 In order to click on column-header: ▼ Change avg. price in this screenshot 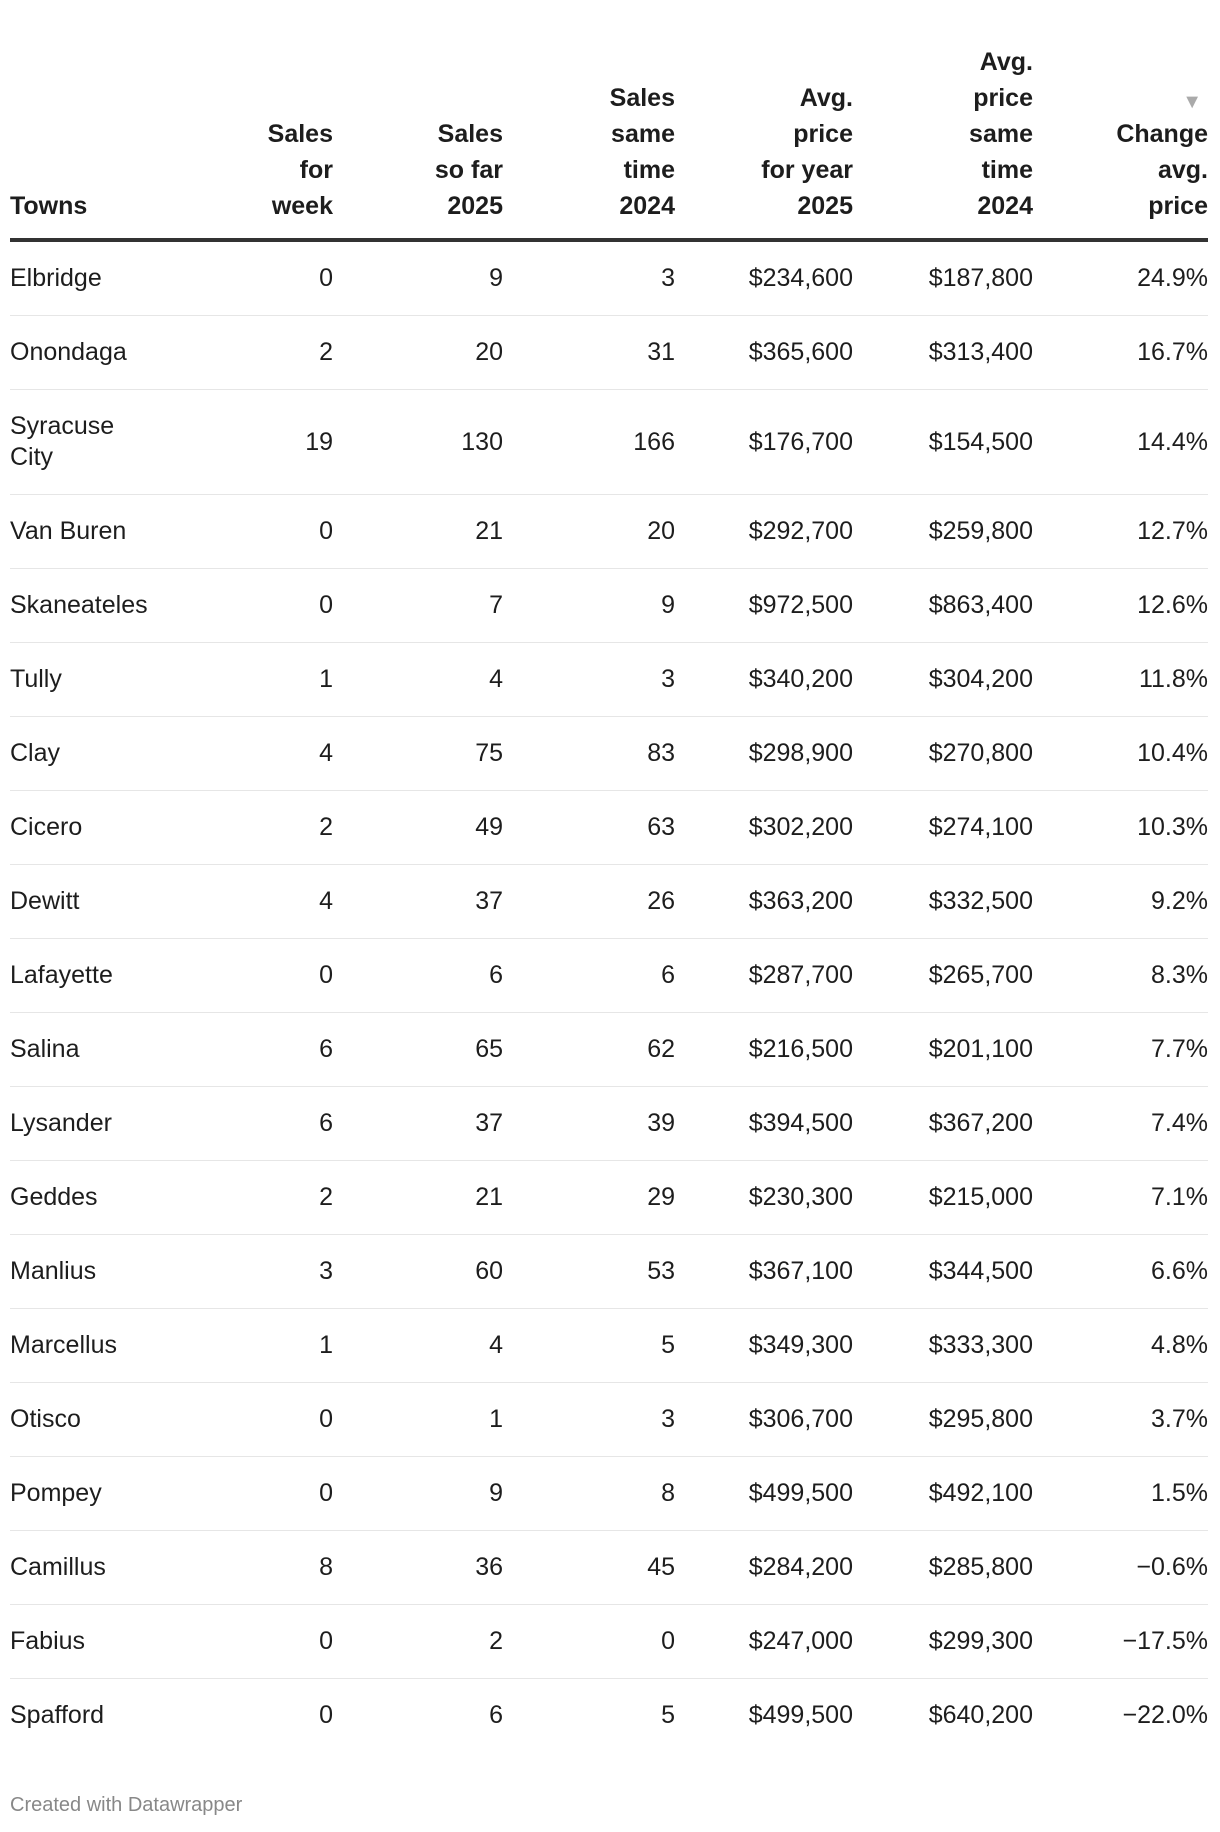, I will do `click(1120, 143)`.